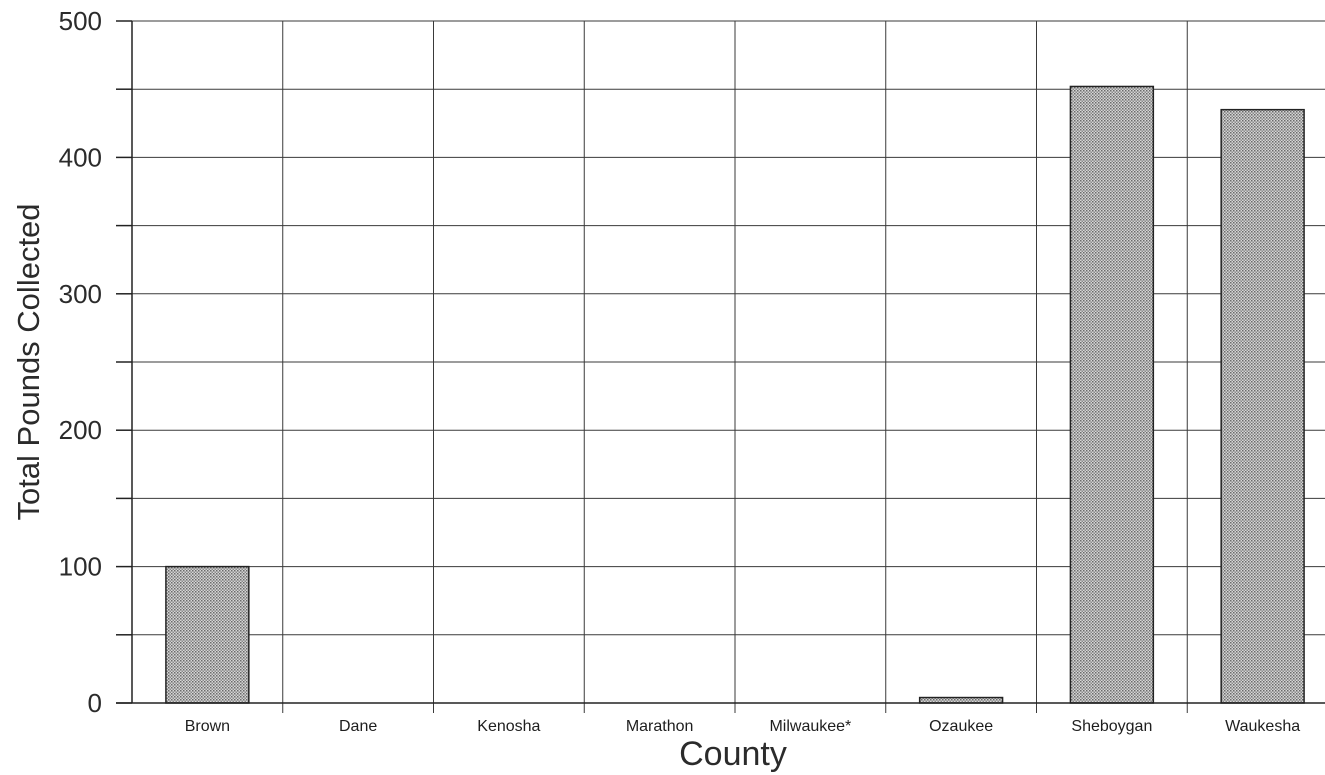  What do you see at coordinates (1262, 726) in the screenshot?
I see `x-tick-label: Waukesha` at bounding box center [1262, 726].